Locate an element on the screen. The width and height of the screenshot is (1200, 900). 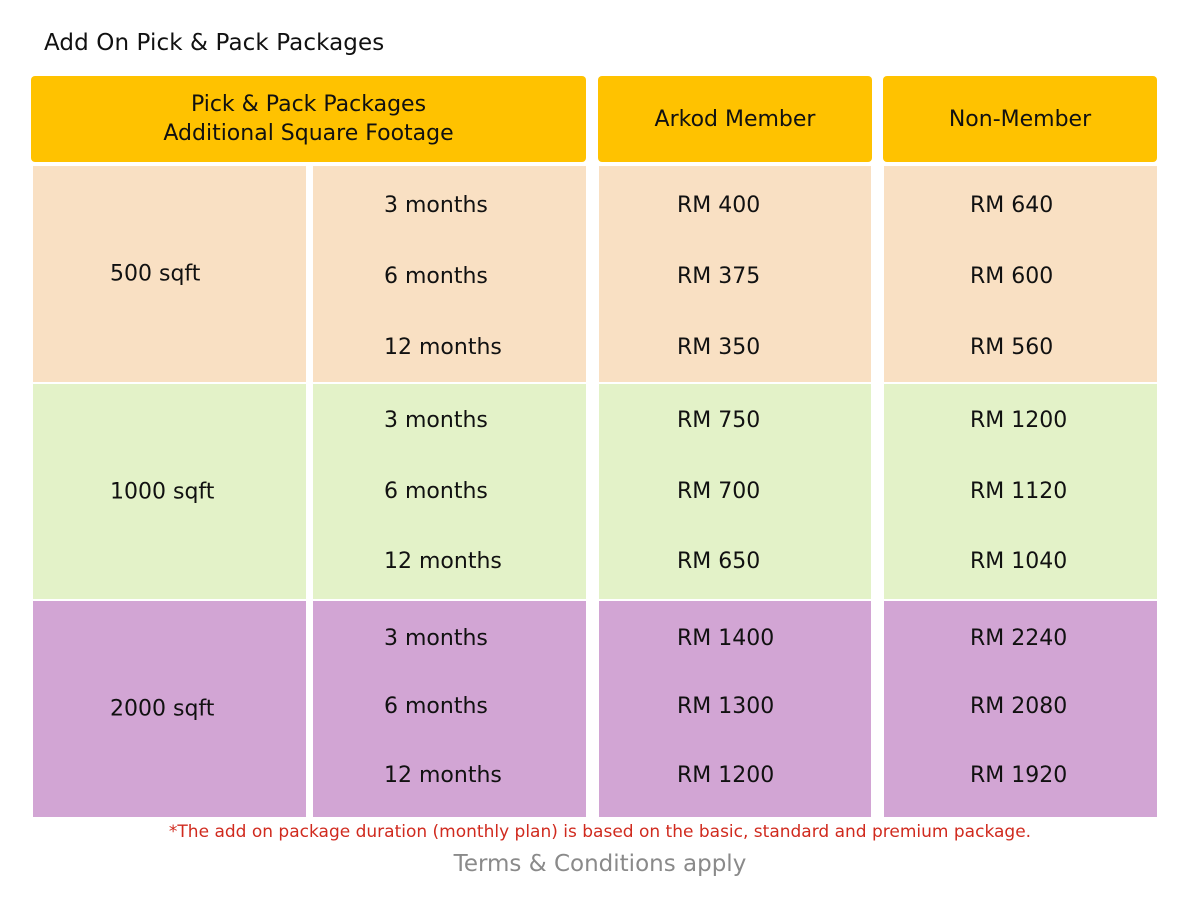
non-member-price: RM 1120 is located at coordinates (1019, 491).